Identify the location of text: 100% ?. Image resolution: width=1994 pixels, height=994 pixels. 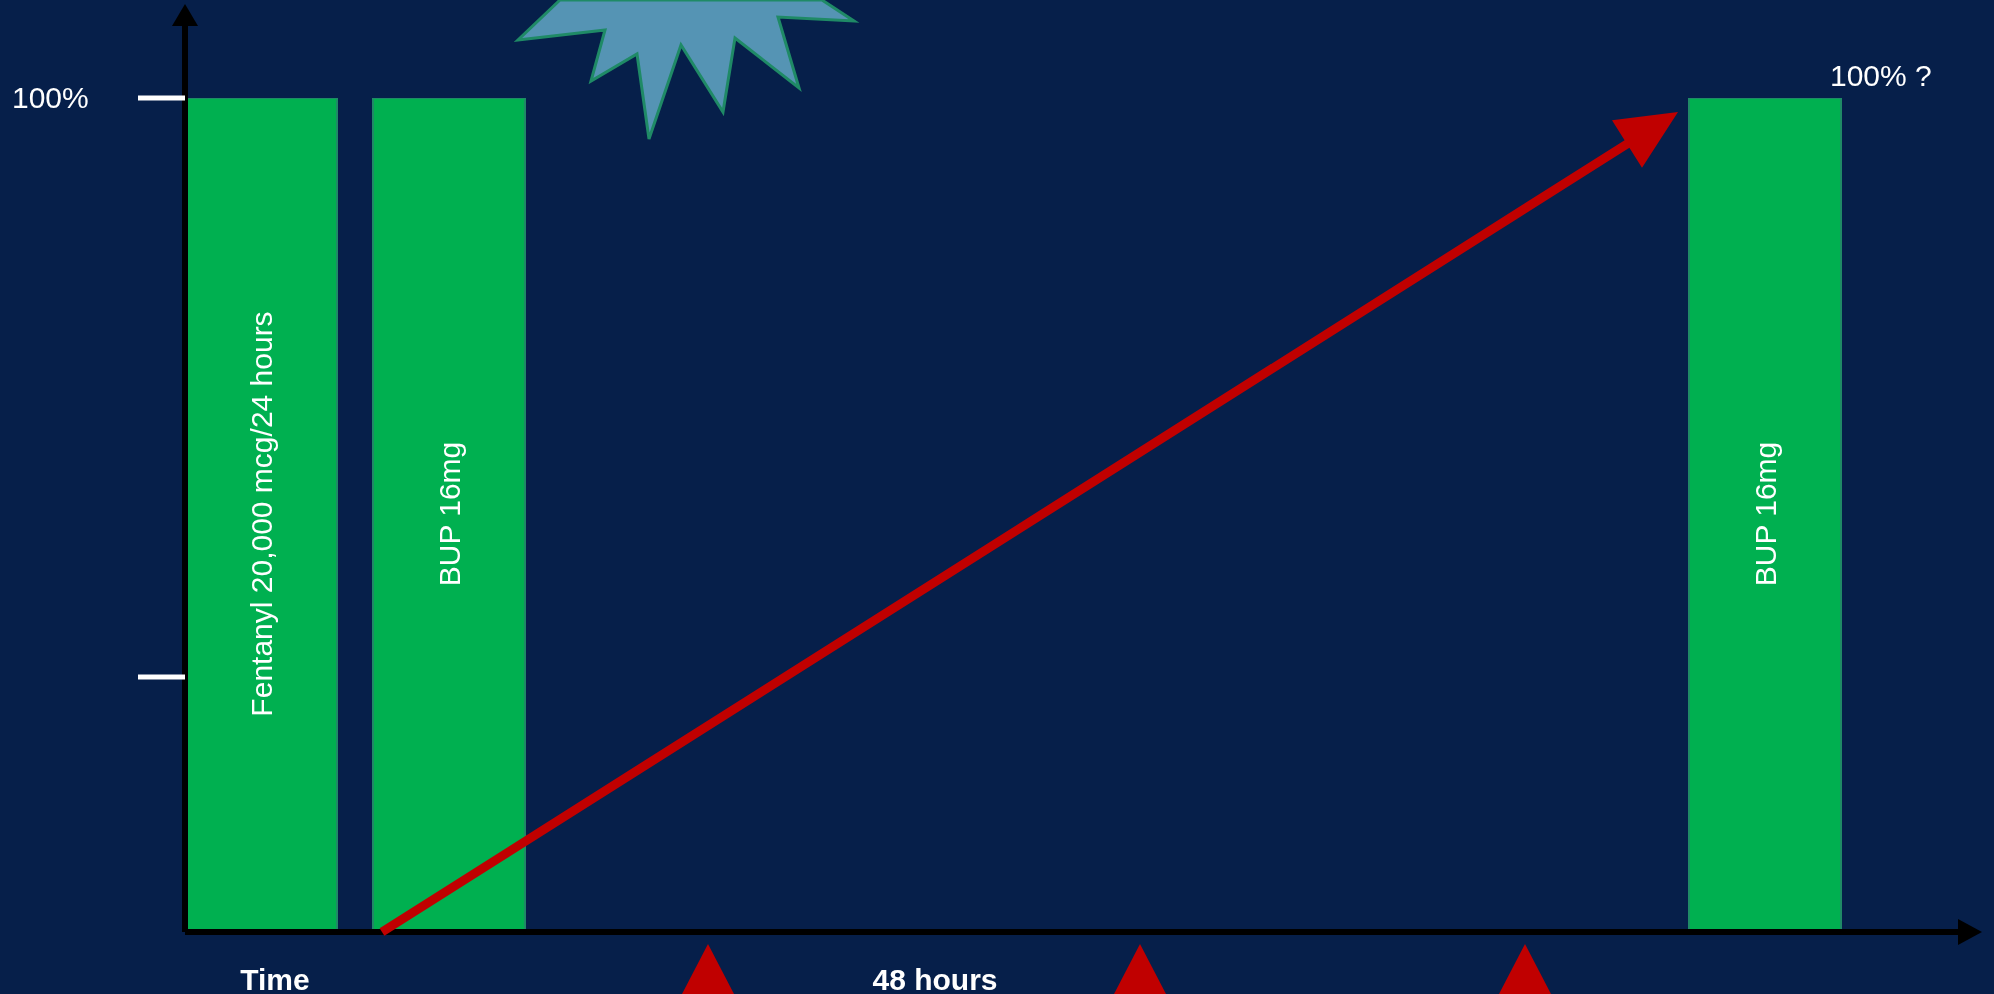
(1881, 75).